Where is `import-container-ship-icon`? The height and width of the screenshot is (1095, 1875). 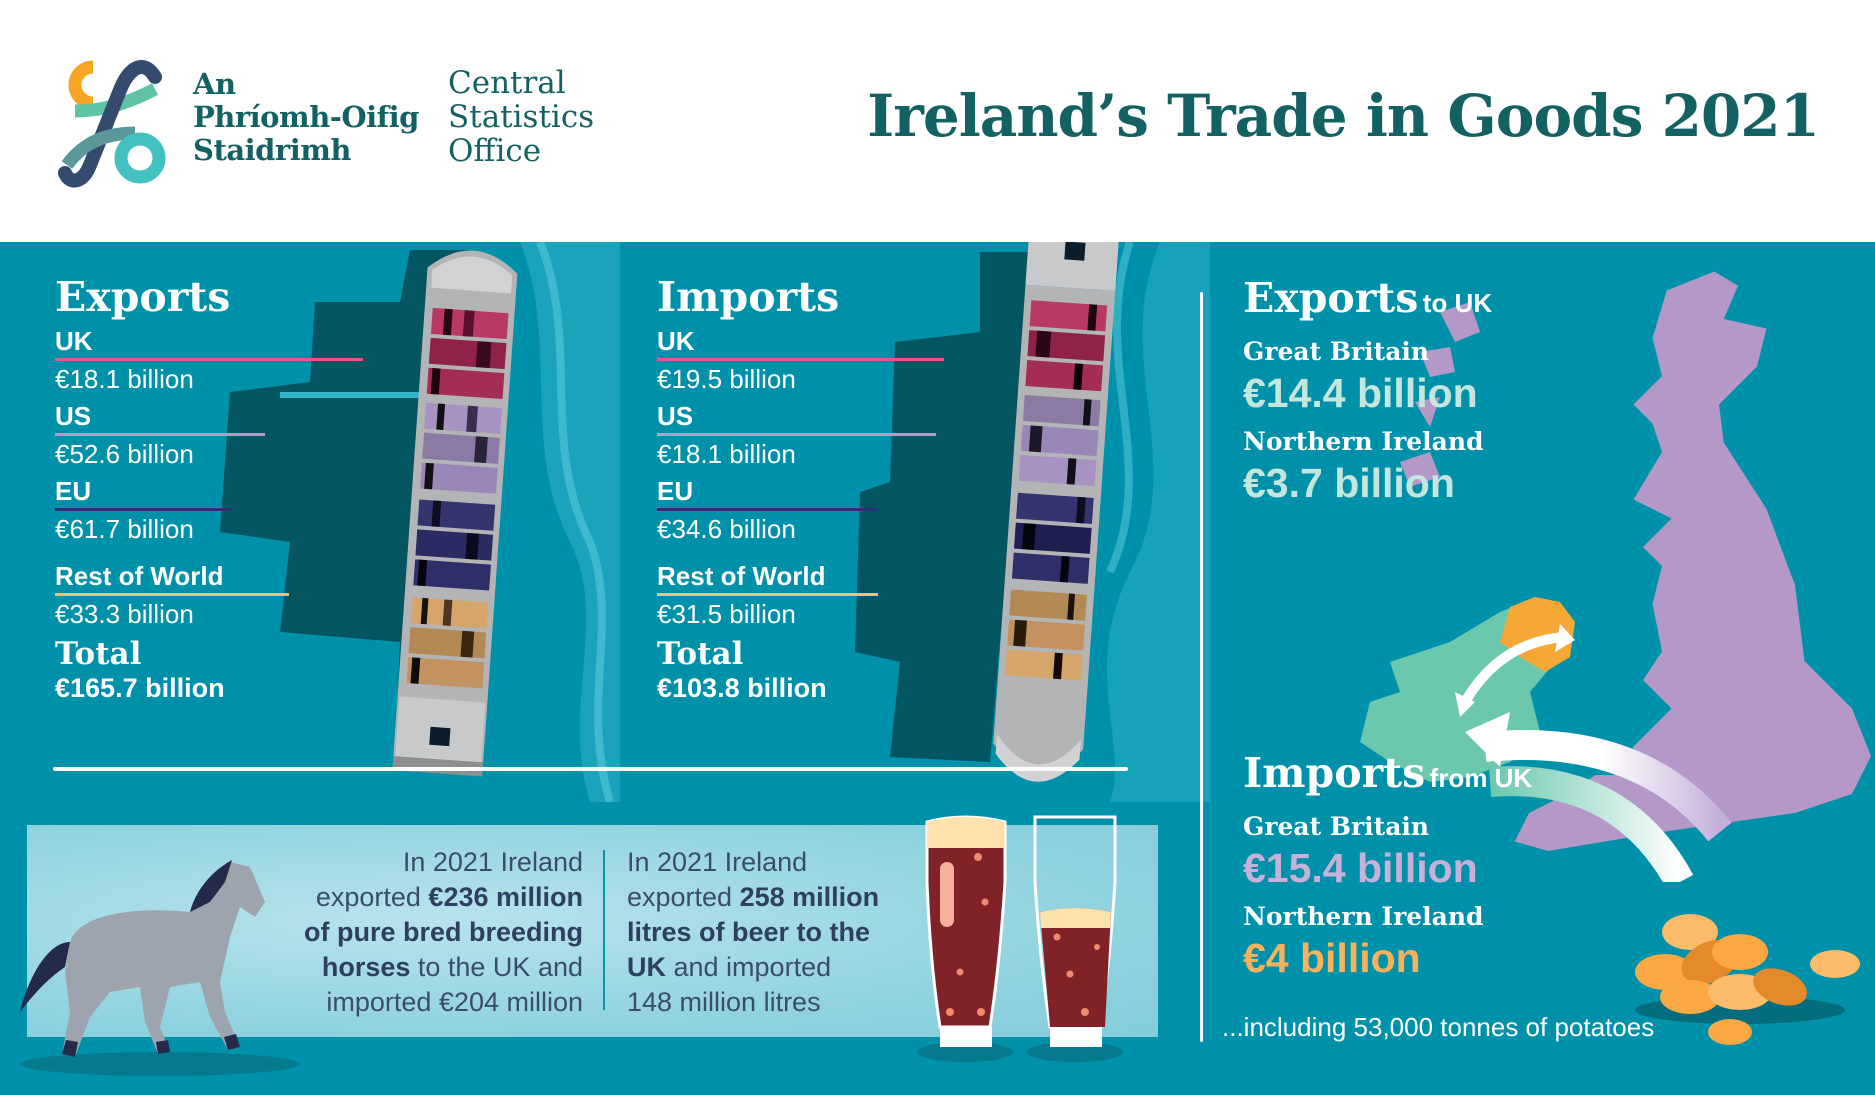 import-container-ship-icon is located at coordinates (1056, 512).